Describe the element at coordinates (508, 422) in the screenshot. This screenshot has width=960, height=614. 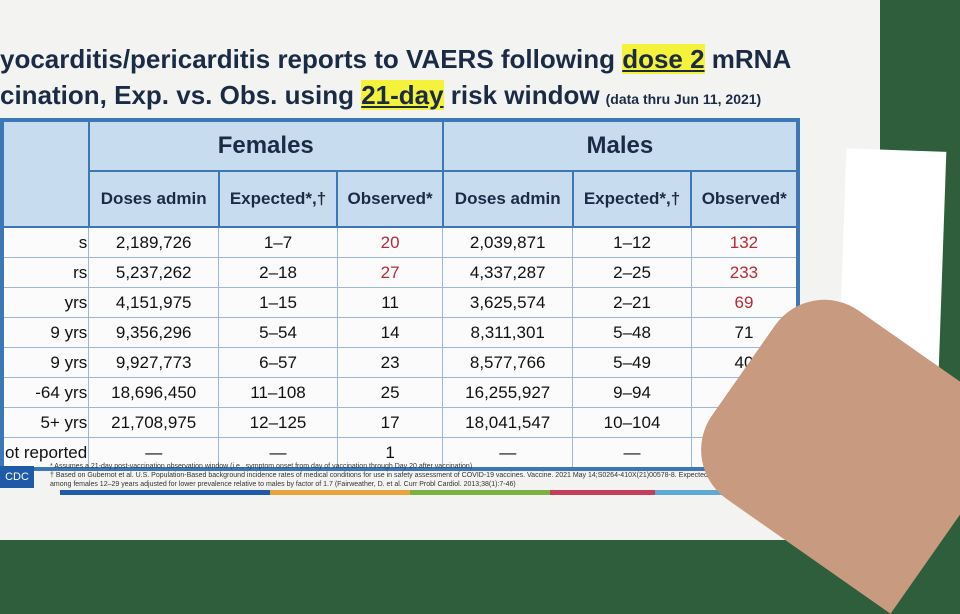
I see `table-cell: 18,041,547` at that location.